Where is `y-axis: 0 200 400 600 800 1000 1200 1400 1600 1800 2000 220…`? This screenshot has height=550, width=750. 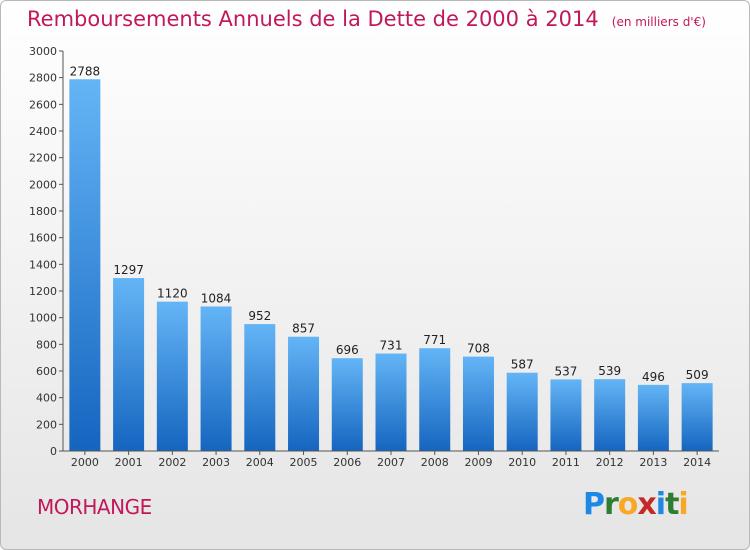 y-axis: 0 200 400 600 800 1000 1200 1400 1600 1800 2000 220… is located at coordinates (46, 251).